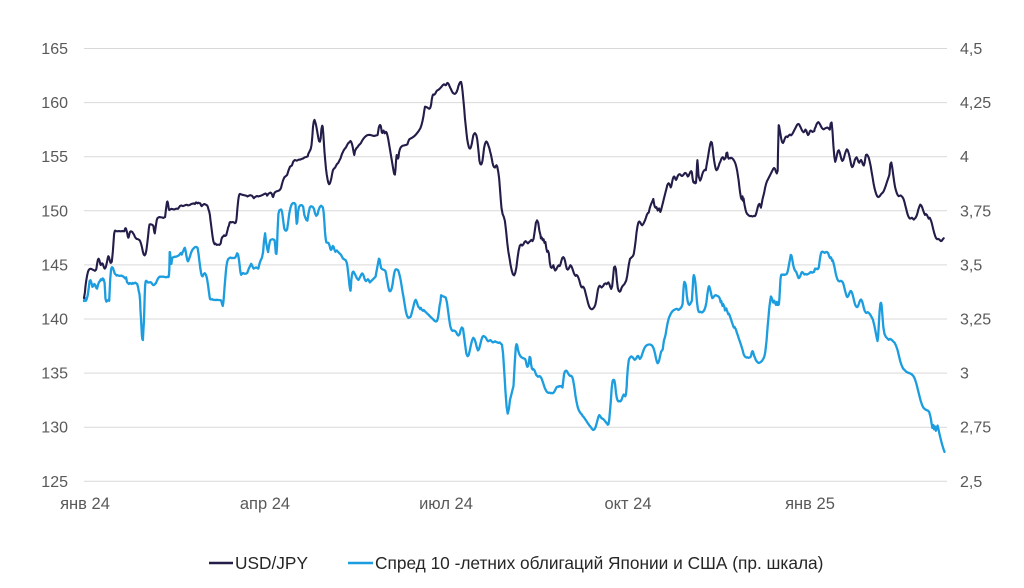 This screenshot has width=1024, height=588. Describe the element at coordinates (271, 563) in the screenshot. I see `svg-text: USD/JPY` at that location.